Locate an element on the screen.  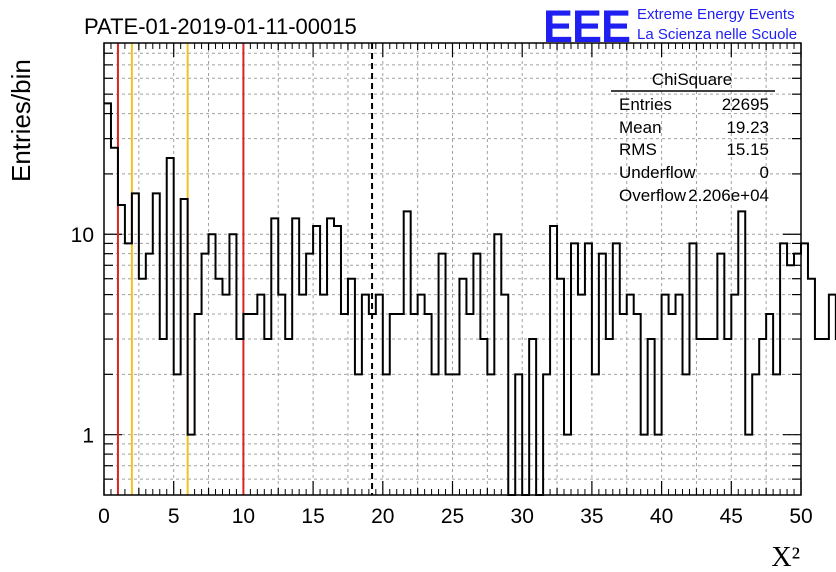
logo-subtitle-2: La Scienza nelle Scuole is located at coordinates (717, 34).